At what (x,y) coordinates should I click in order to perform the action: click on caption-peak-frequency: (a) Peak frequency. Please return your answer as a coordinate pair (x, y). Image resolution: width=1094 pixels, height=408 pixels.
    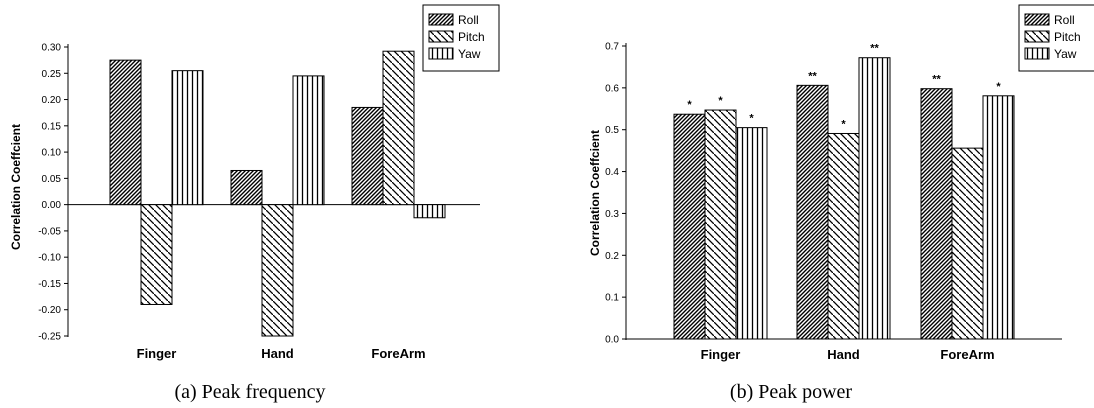
    Looking at the image, I should click on (249, 392).